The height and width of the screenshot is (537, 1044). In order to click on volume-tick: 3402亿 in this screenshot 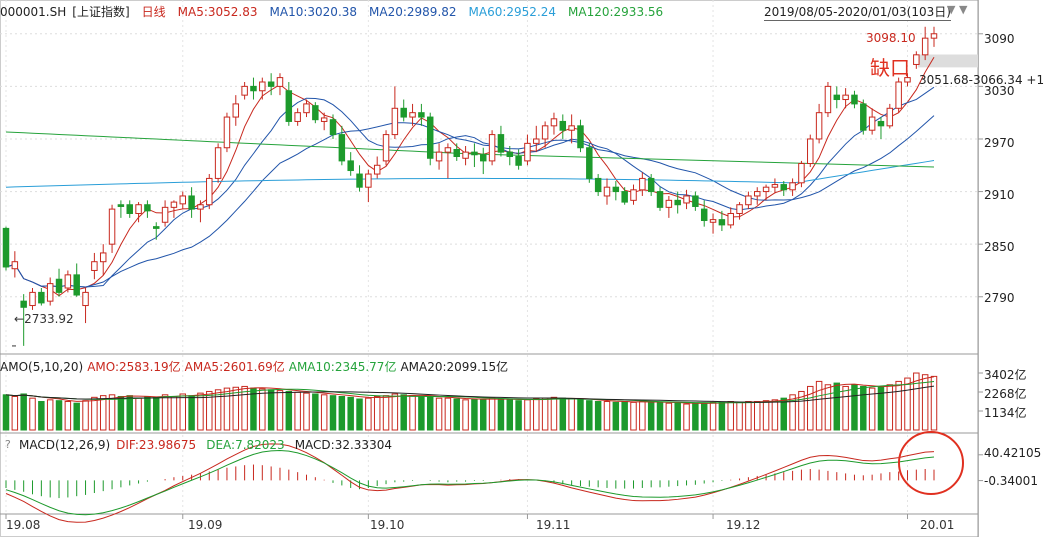, I will do `click(1005, 375)`.